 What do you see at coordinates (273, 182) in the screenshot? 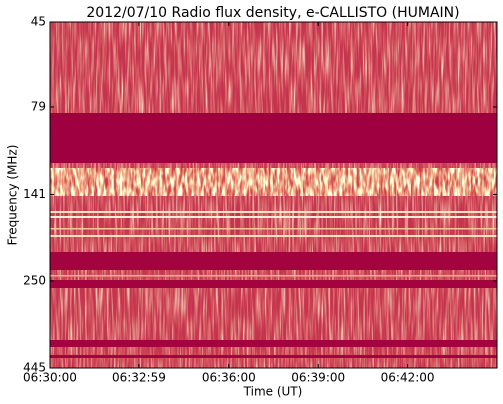
I see `bright-band` at bounding box center [273, 182].